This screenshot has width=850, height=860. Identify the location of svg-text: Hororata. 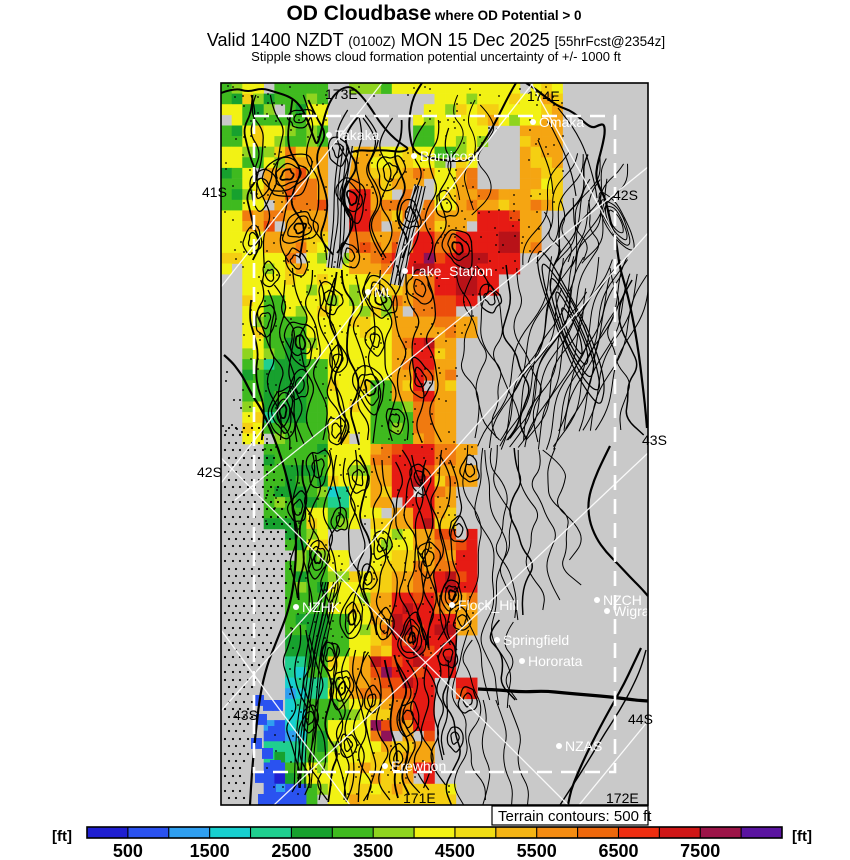
(555, 661).